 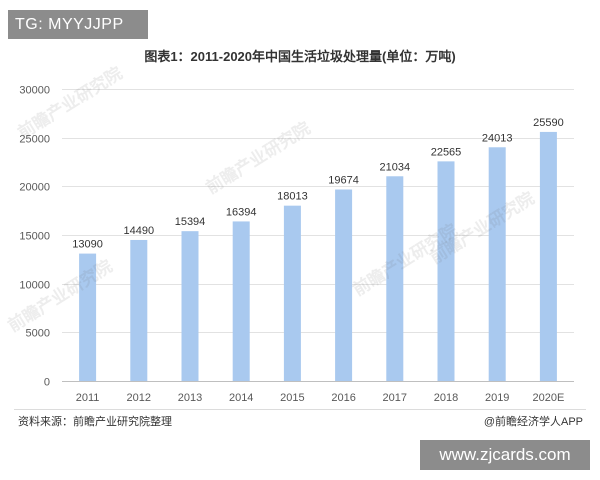 I want to click on x-tick-label-2017: 2017, so click(x=395, y=398).